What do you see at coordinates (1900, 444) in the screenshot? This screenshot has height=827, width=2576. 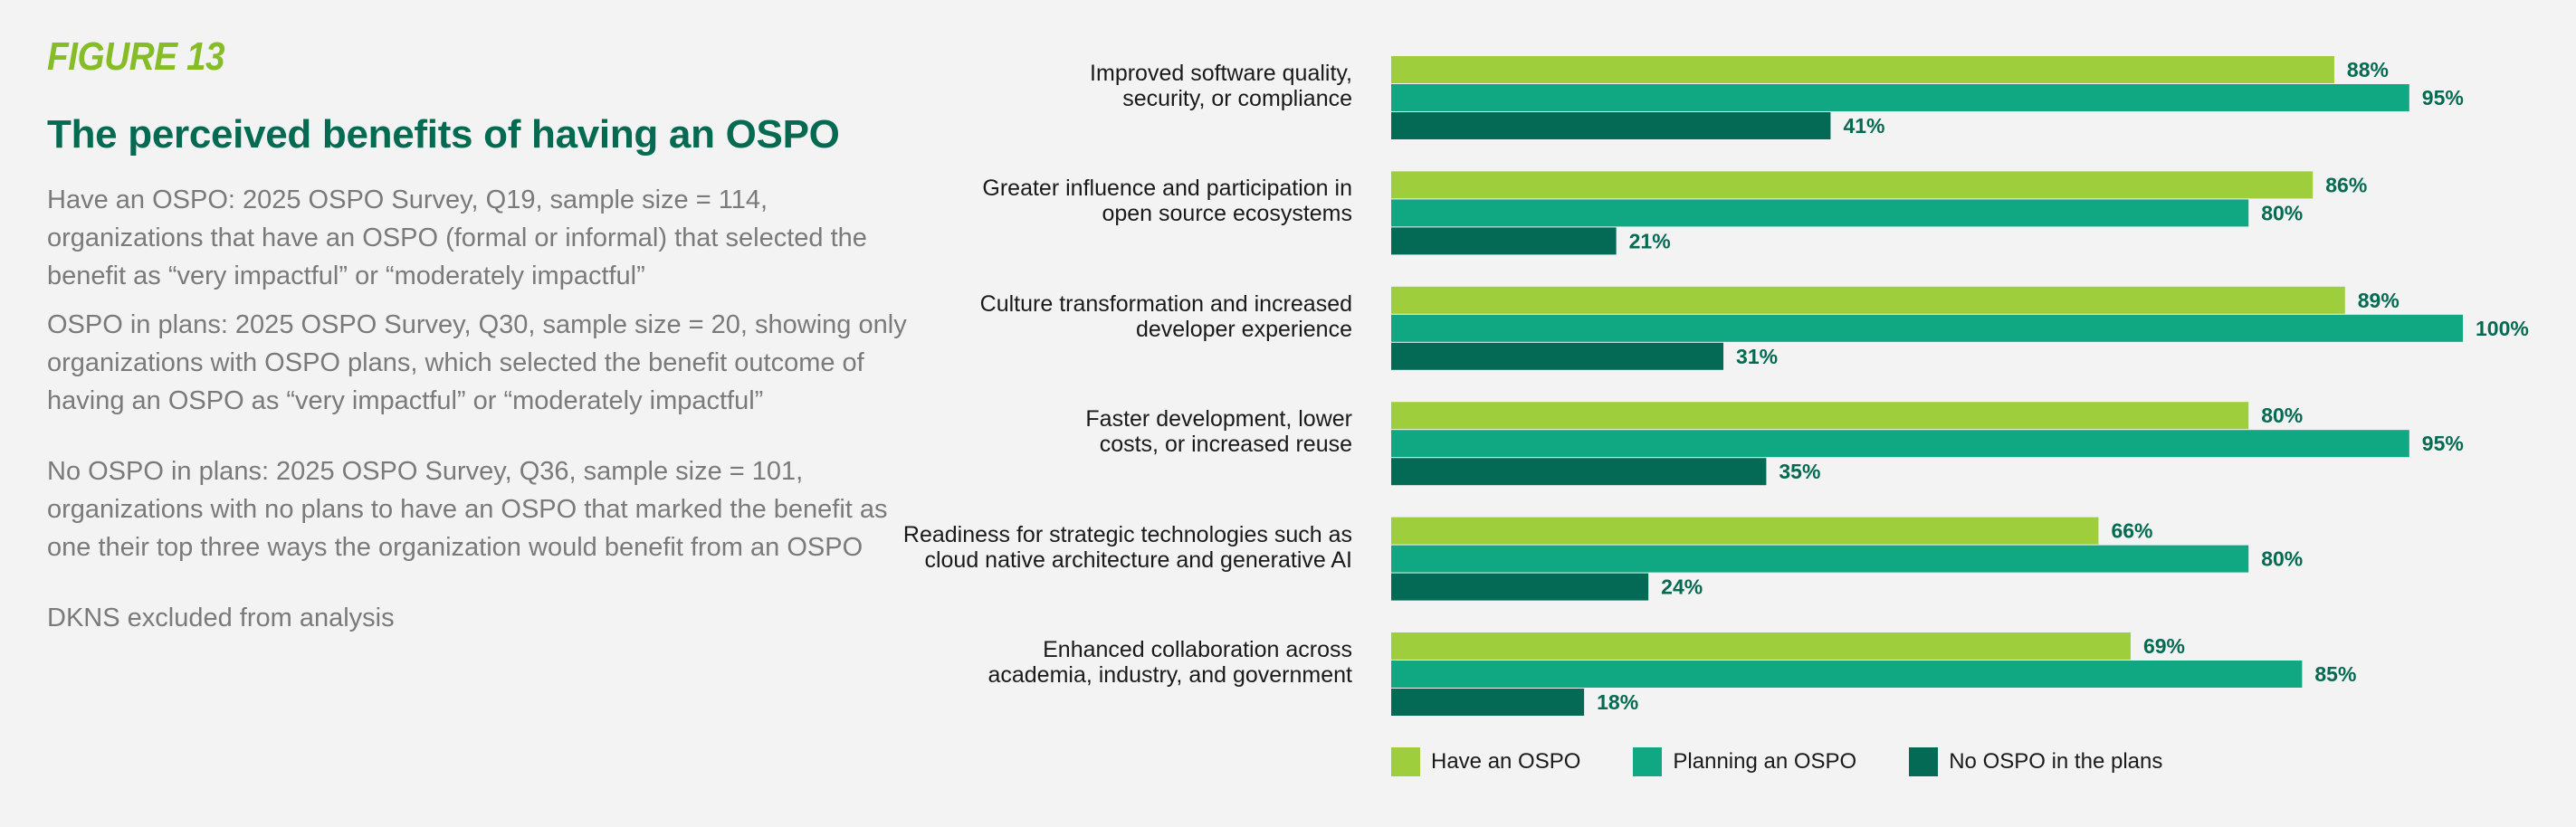 I see `bar-faster-planning` at bounding box center [1900, 444].